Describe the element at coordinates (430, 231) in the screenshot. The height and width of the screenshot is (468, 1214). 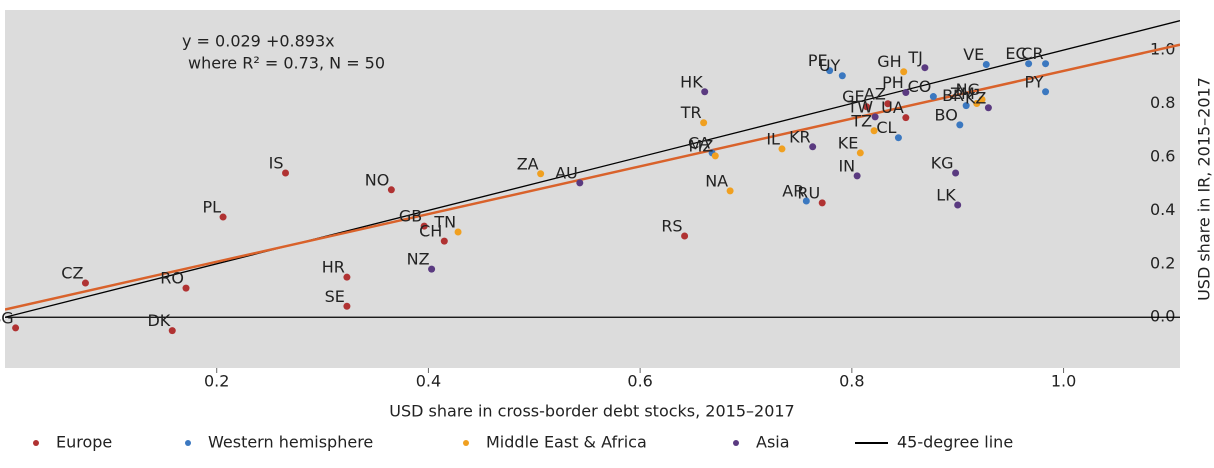
I see `point-label: CH` at that location.